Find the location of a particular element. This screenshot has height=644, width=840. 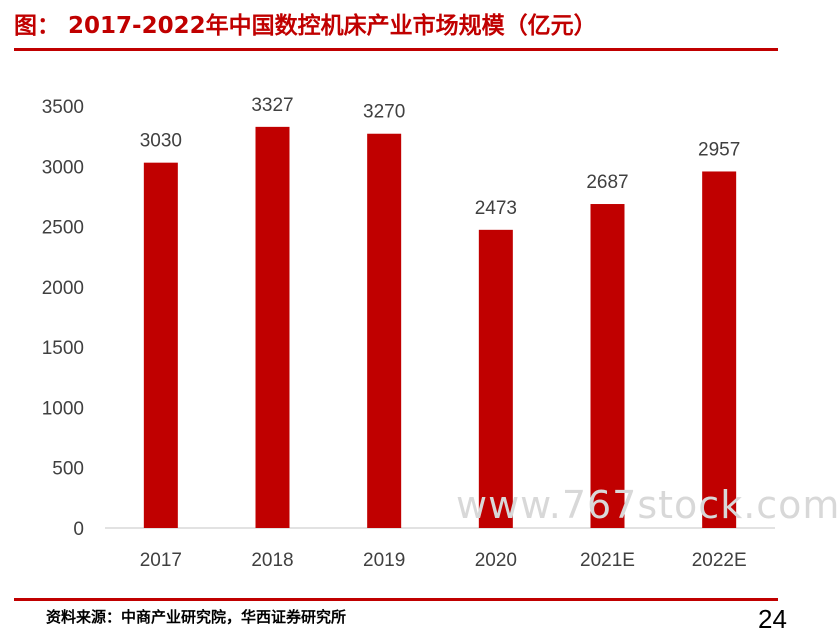

y-tick-label: 500 is located at coordinates (68, 469).